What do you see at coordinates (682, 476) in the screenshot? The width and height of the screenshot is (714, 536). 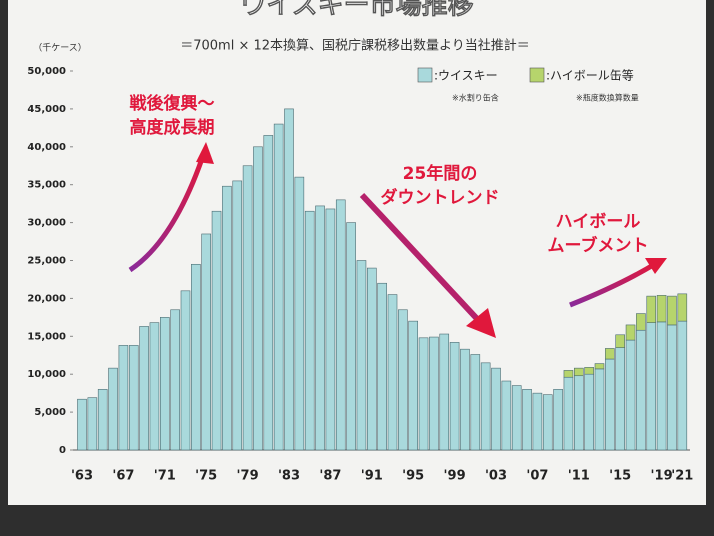 I see `x-tick-label: '21` at bounding box center [682, 476].